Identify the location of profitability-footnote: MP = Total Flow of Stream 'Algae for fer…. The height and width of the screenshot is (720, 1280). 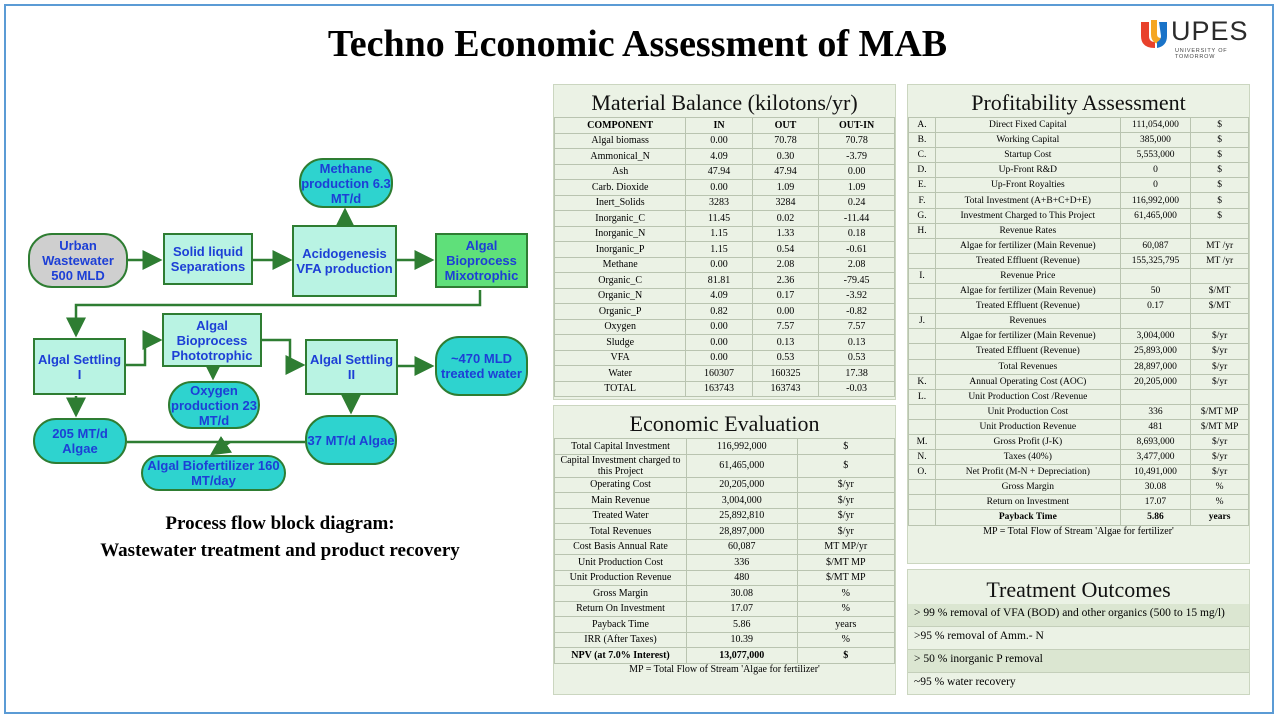
(1078, 531).